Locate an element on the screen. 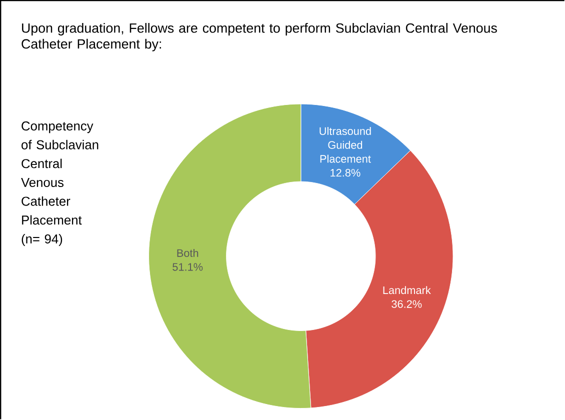 The image size is (565, 420). slice-label: Landmark is located at coordinates (407, 290).